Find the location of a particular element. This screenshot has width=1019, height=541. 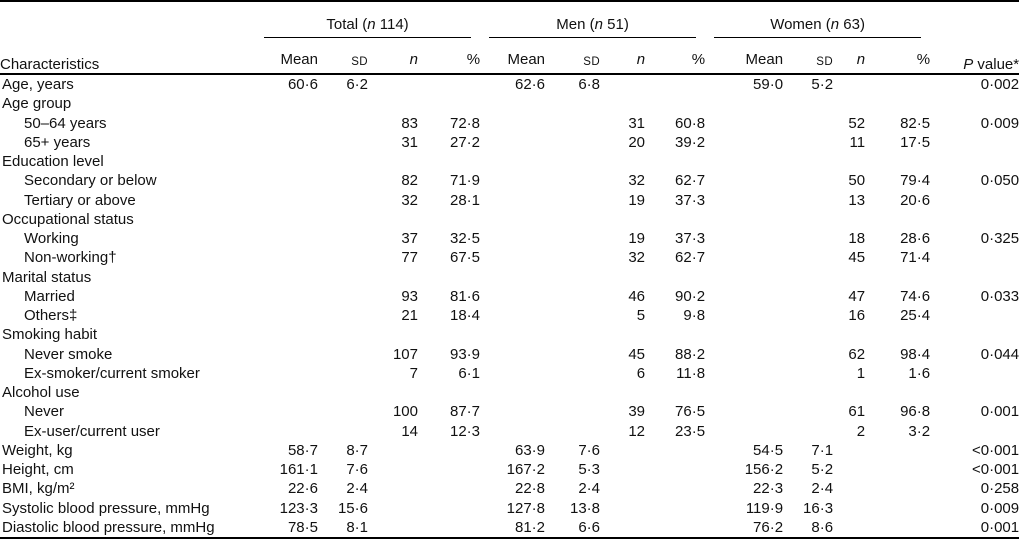

group-header-men: Men (n 51) is located at coordinates (592, 19).